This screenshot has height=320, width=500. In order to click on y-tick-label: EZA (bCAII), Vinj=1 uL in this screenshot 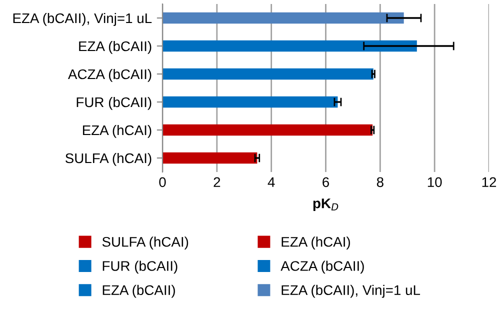, I will do `click(82, 19)`.